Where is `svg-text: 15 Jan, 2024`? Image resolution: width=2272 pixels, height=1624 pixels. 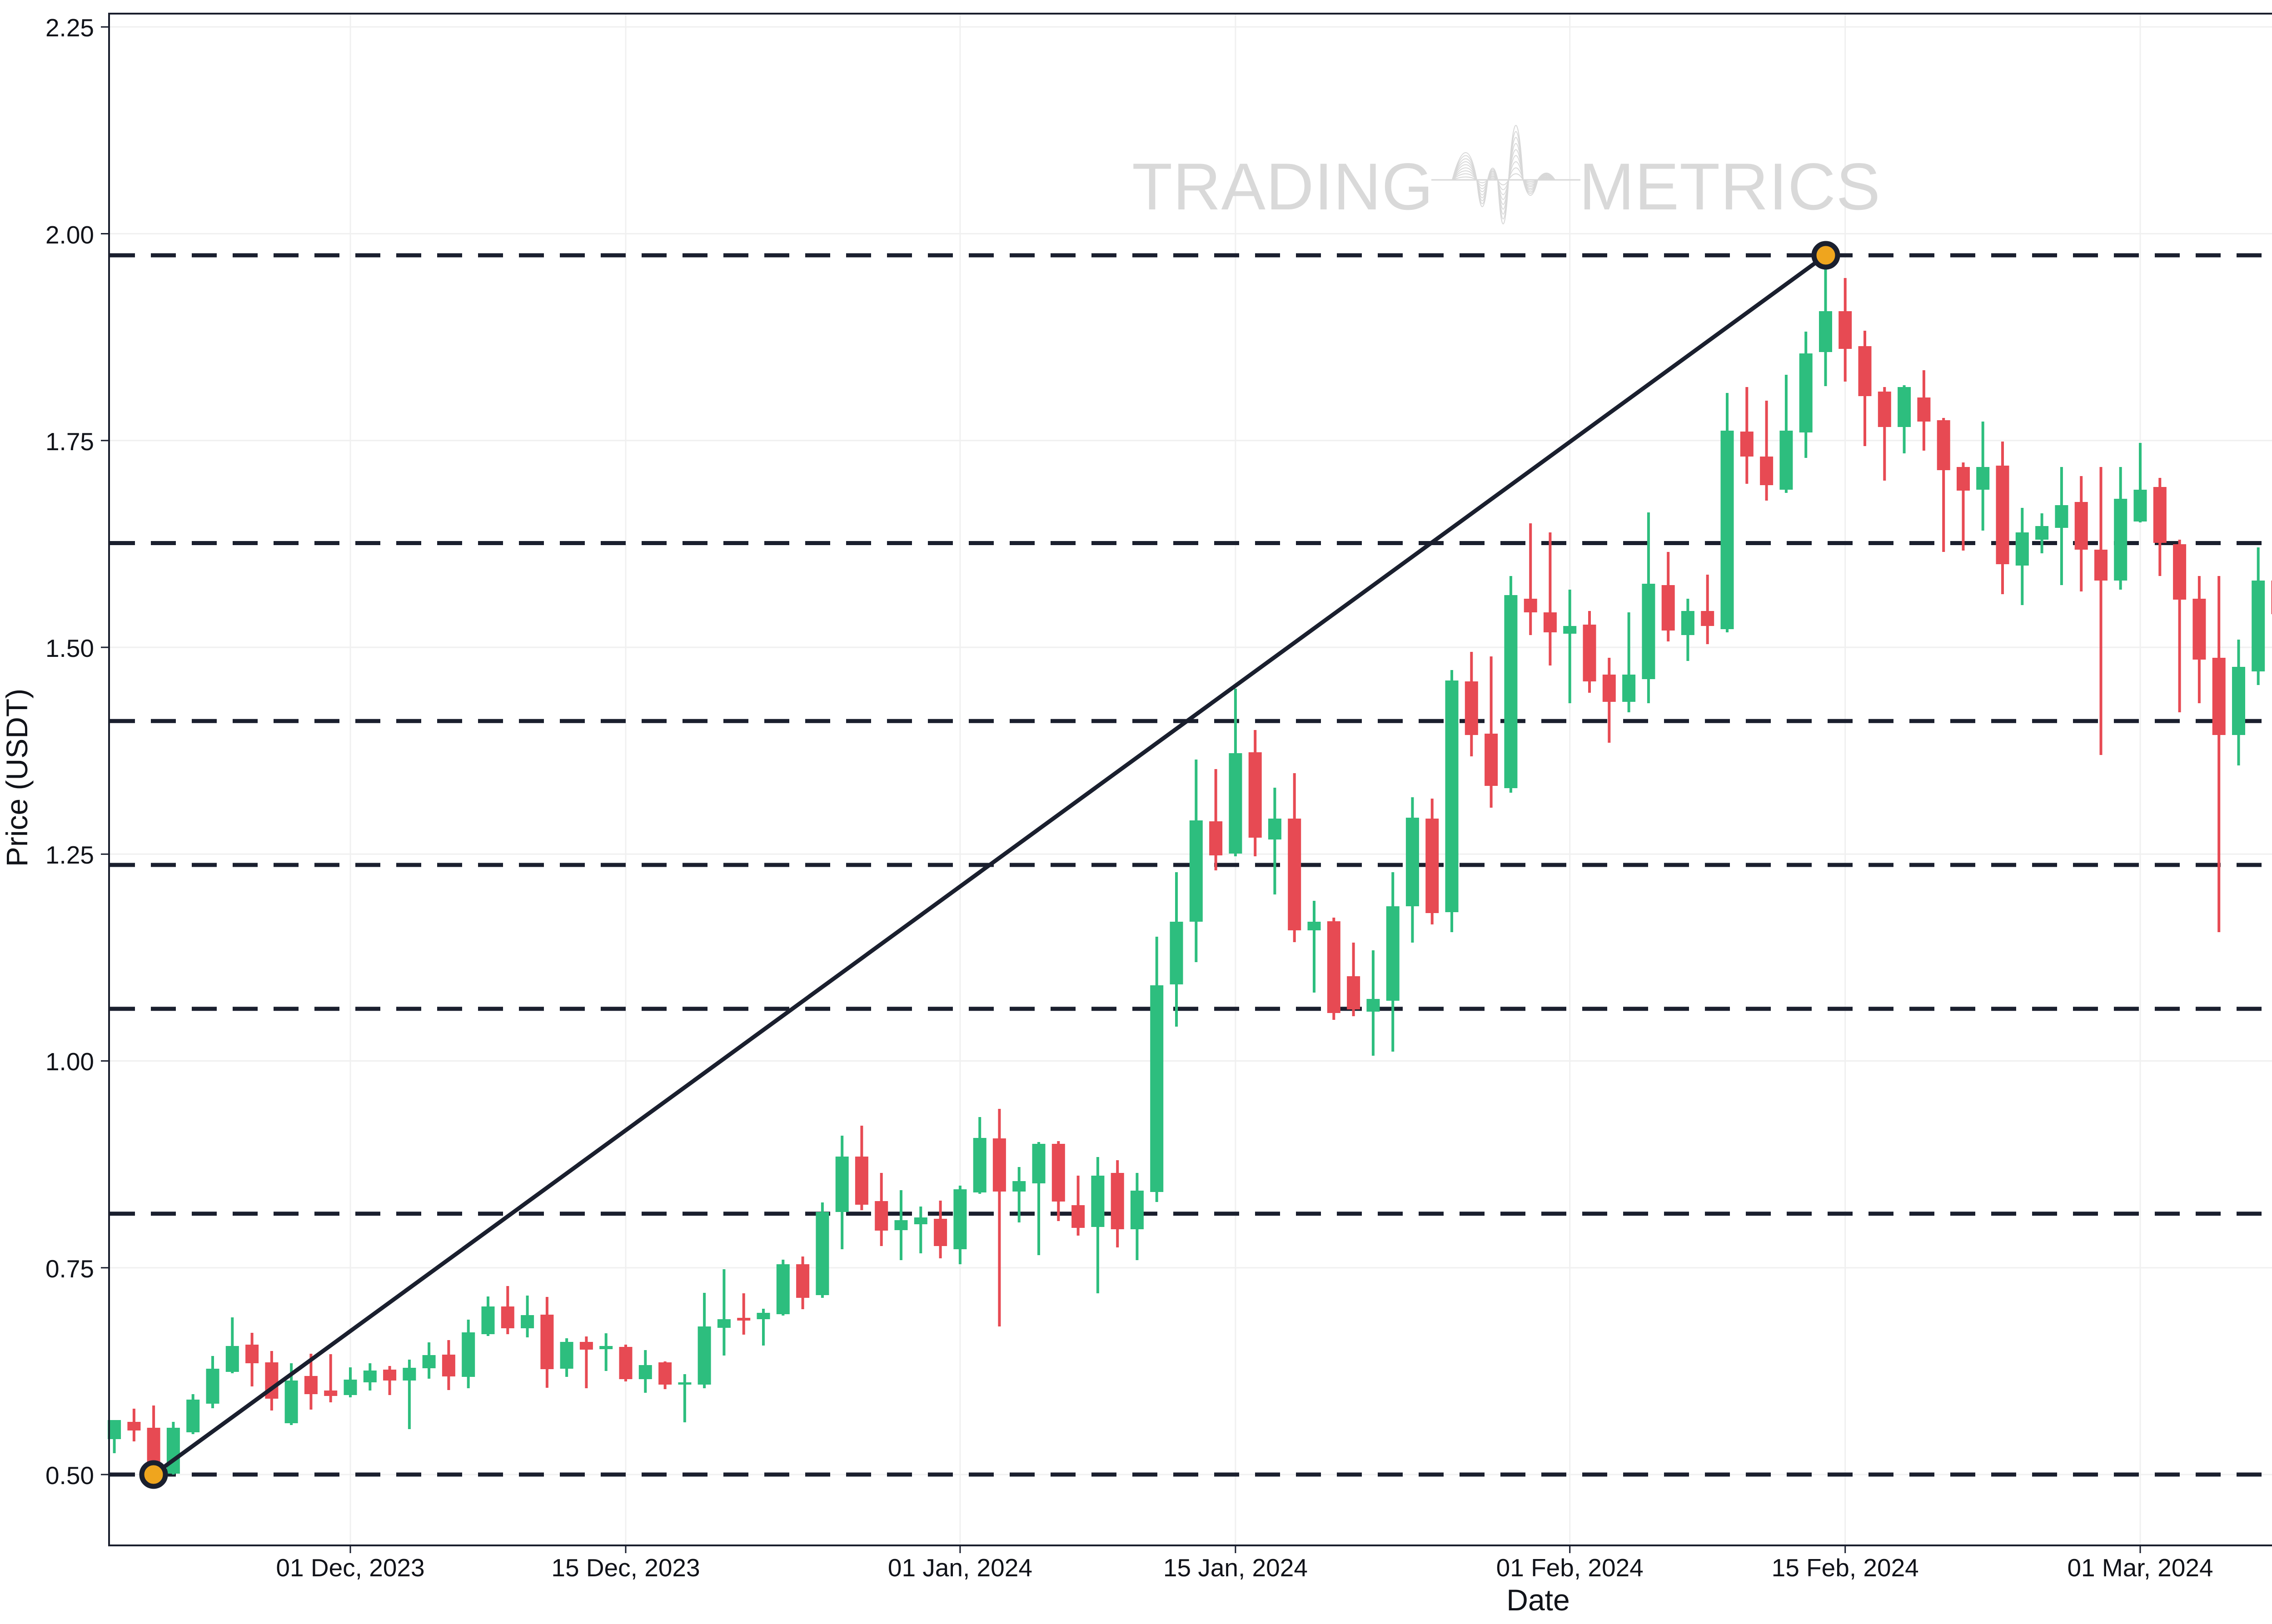 svg-text: 15 Jan, 2024 is located at coordinates (1235, 1568).